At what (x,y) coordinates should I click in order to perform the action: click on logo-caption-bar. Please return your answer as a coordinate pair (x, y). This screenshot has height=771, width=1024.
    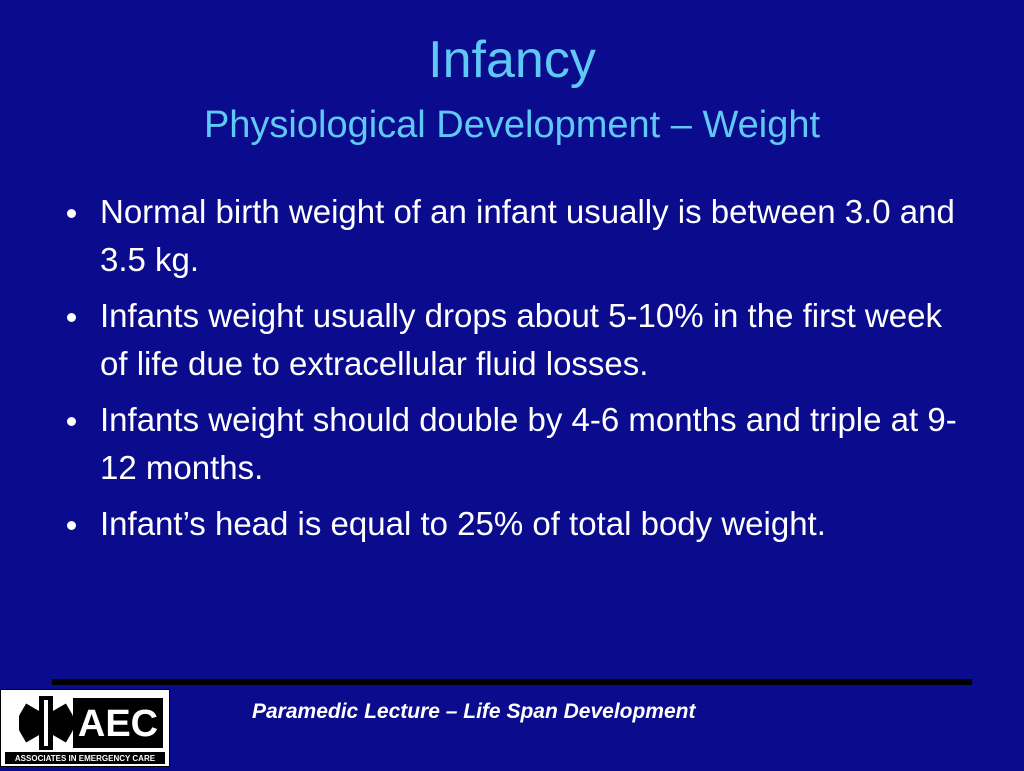
    Looking at the image, I should click on (85, 758).